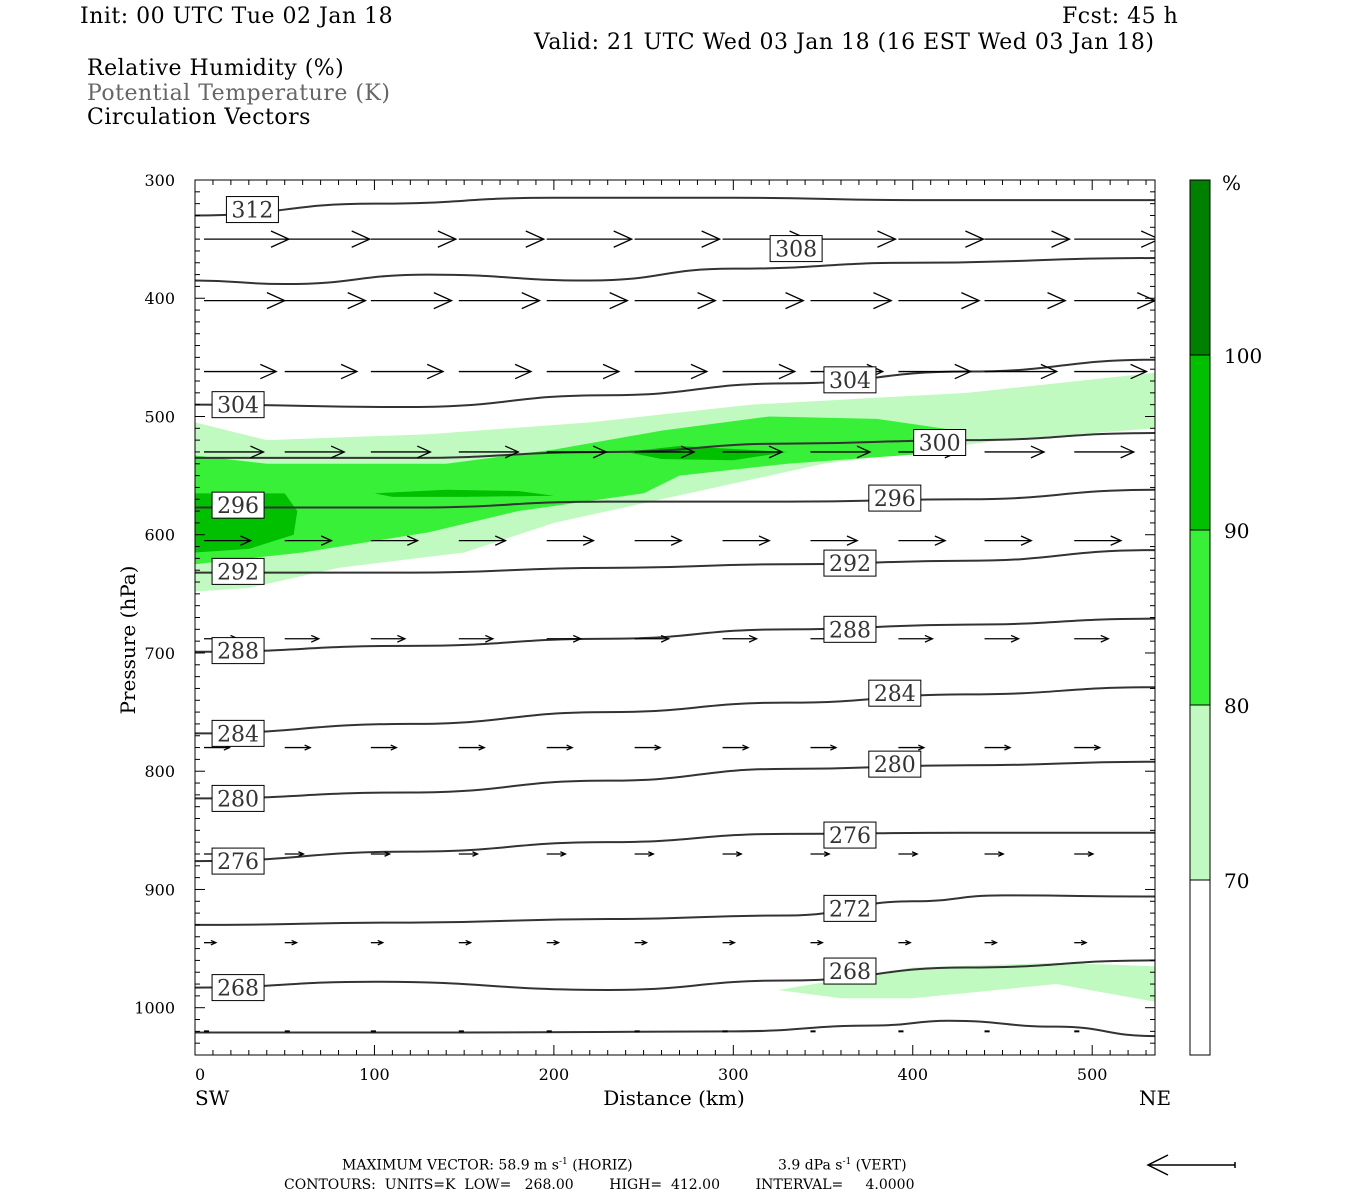 This screenshot has width=1350, height=1200. I want to click on y-tick-label: 700, so click(159, 653).